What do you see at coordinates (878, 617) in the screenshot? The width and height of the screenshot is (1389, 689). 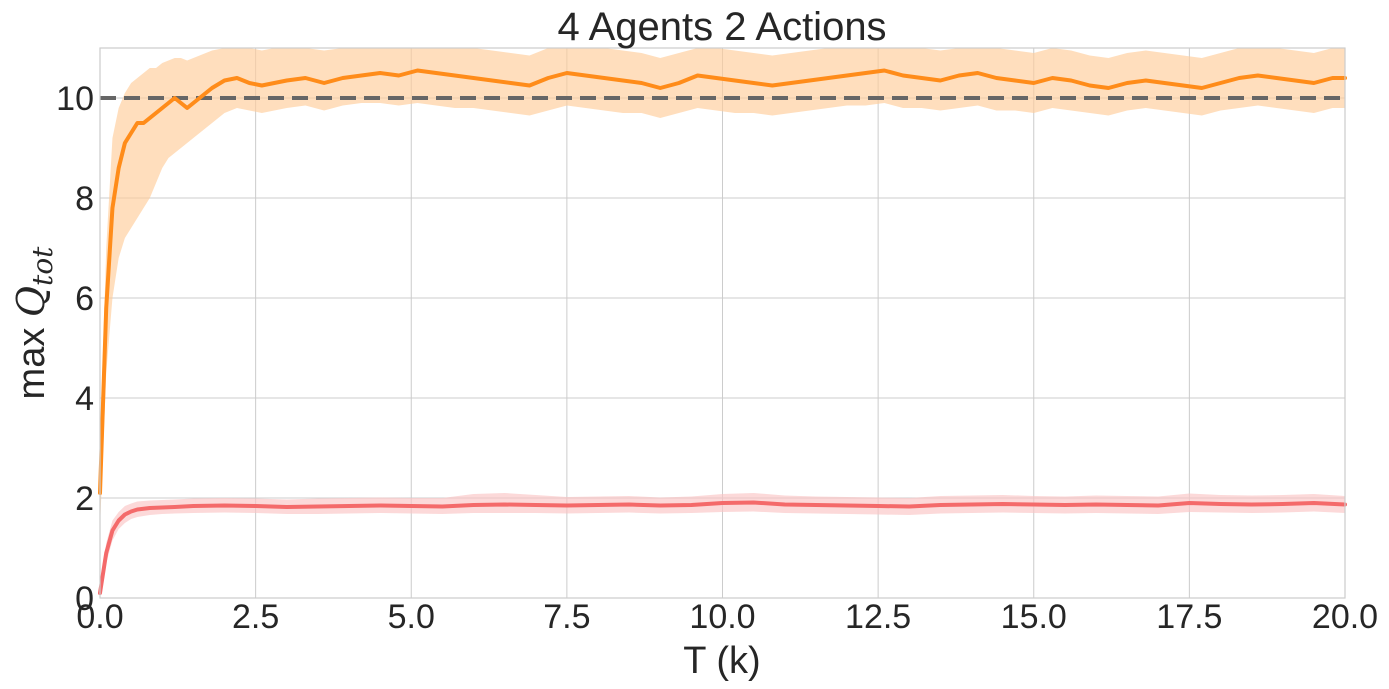 I see `x-tick-label: 12.5` at bounding box center [878, 617].